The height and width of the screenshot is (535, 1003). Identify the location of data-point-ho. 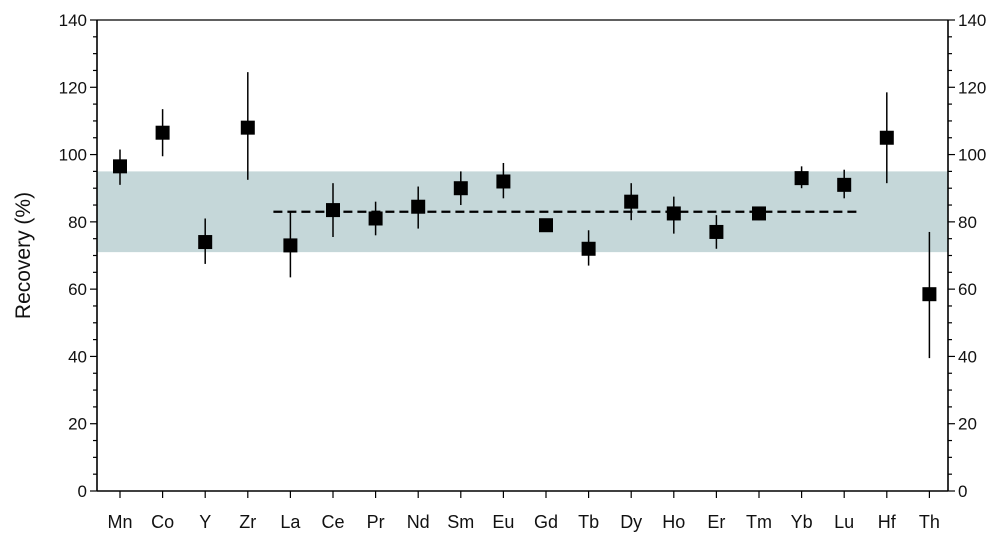
(673, 213).